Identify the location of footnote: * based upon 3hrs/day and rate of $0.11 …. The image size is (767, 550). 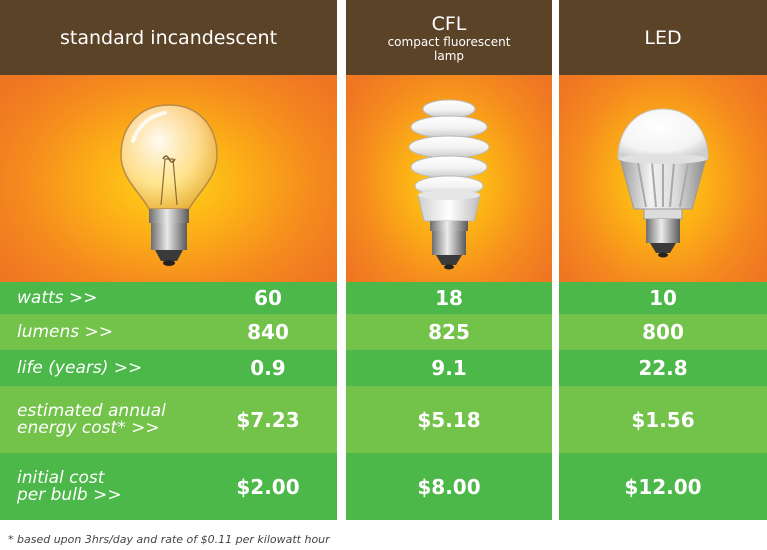
(169, 539).